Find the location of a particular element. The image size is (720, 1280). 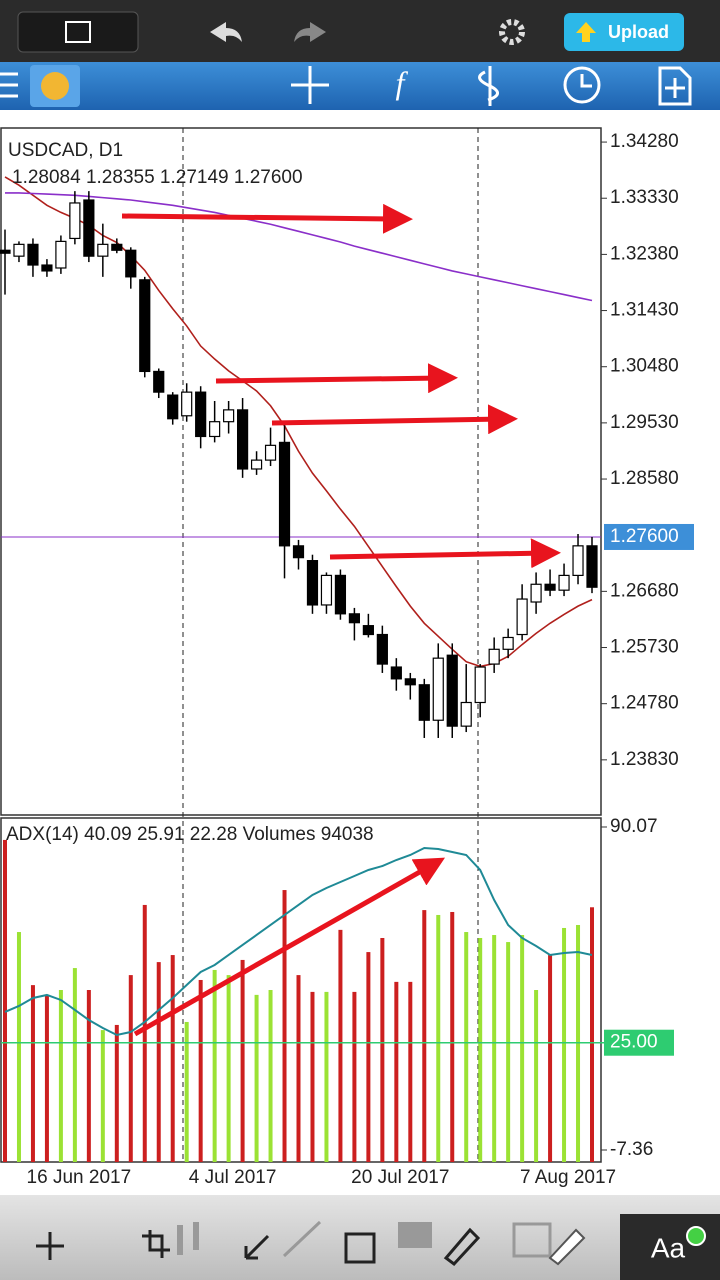

last-price-label: 1.27600 is located at coordinates (644, 536).